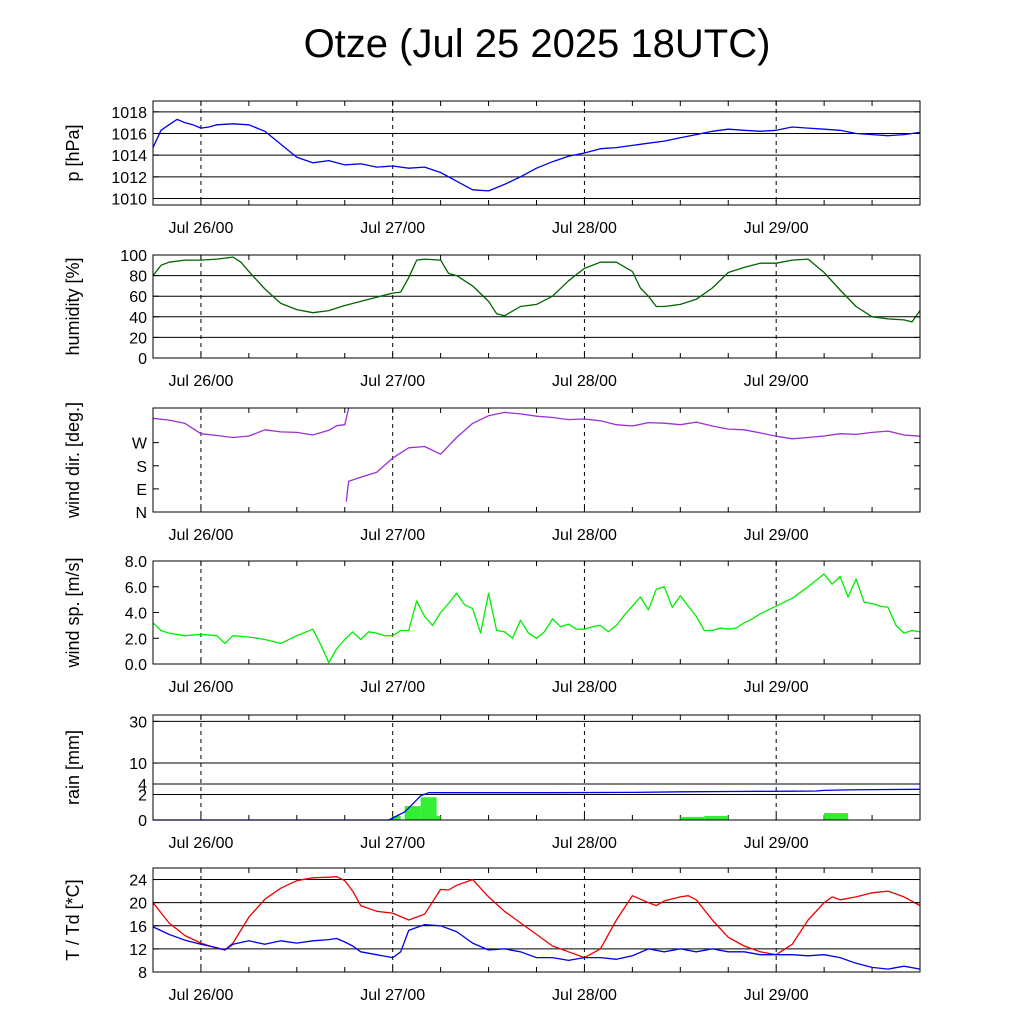  I want to click on y-tick-label: 0.0, so click(136, 665).